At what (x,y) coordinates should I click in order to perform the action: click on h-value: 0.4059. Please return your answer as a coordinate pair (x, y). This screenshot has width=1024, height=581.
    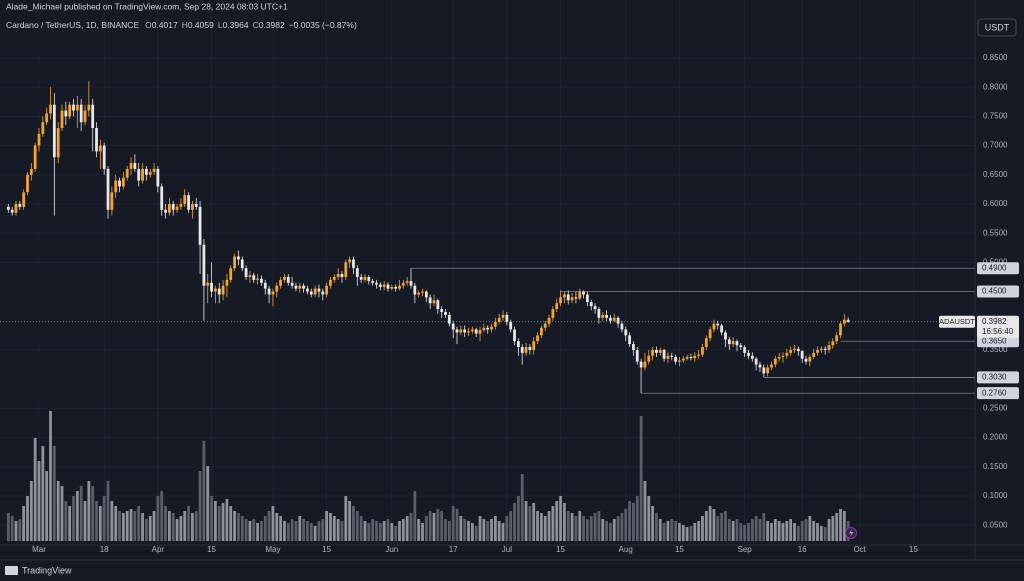
    Looking at the image, I should click on (201, 25).